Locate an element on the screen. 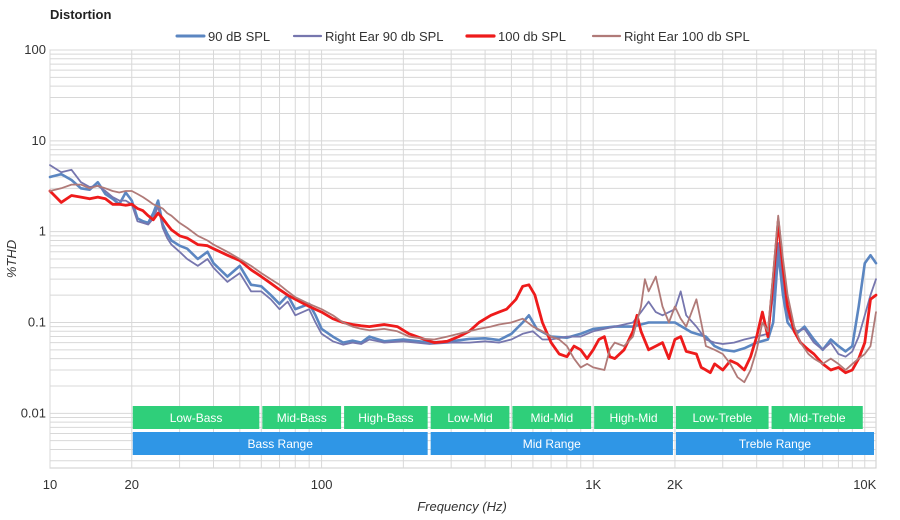 The image size is (900, 520). legend-label: 90 dB SPL is located at coordinates (239, 36).